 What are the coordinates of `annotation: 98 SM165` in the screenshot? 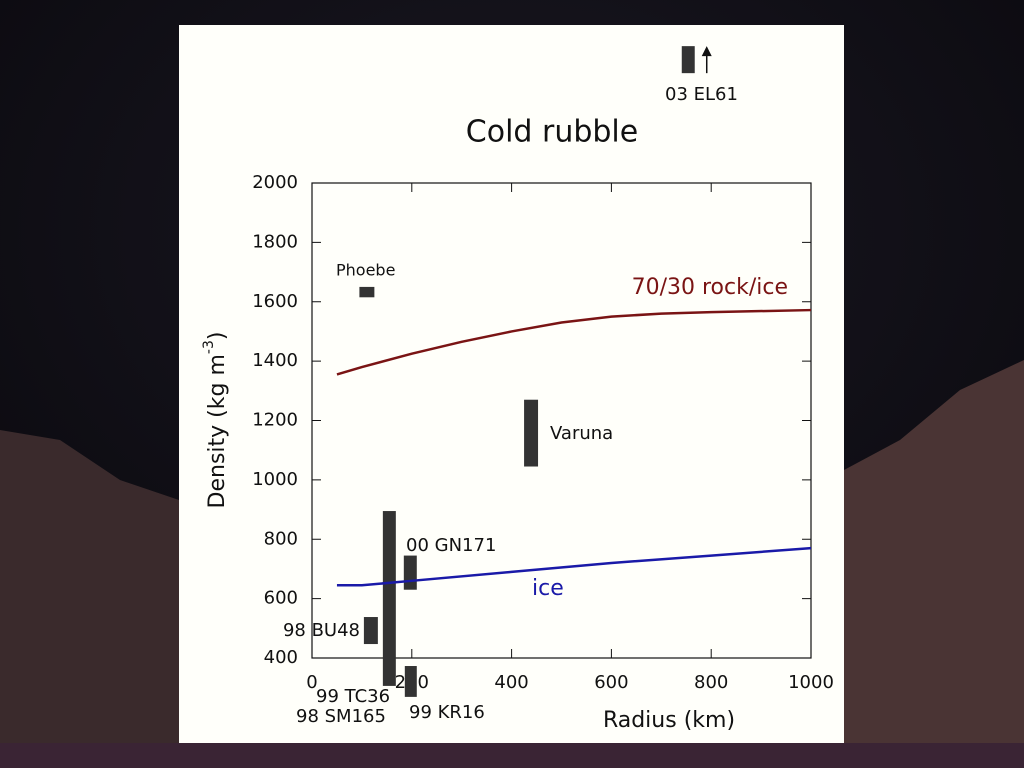 It's located at (341, 716).